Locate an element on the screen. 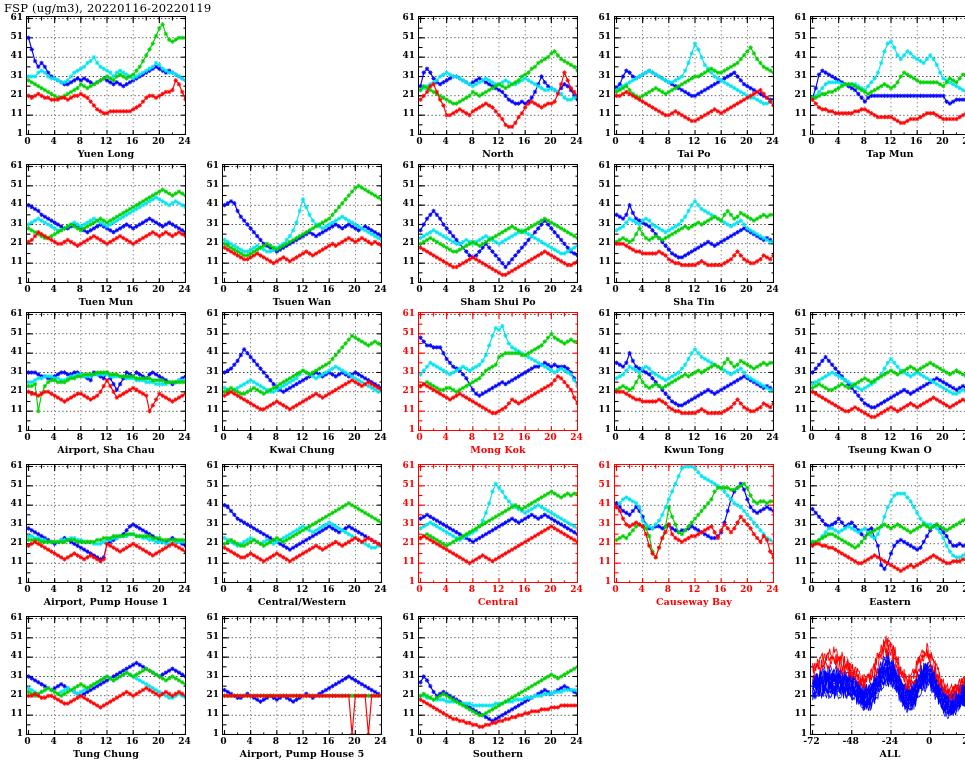 The width and height of the screenshot is (965, 765). page-title: FSP (ug/m3), 20220116-20220119 is located at coordinates (107, 8).